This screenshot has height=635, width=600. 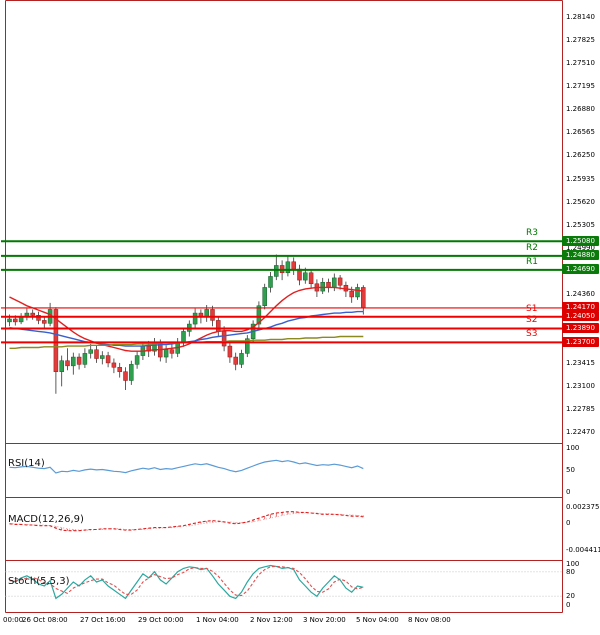 What do you see at coordinates (580, 255) in the screenshot?
I see `axis-badge-r2: 1.24880` at bounding box center [580, 255].